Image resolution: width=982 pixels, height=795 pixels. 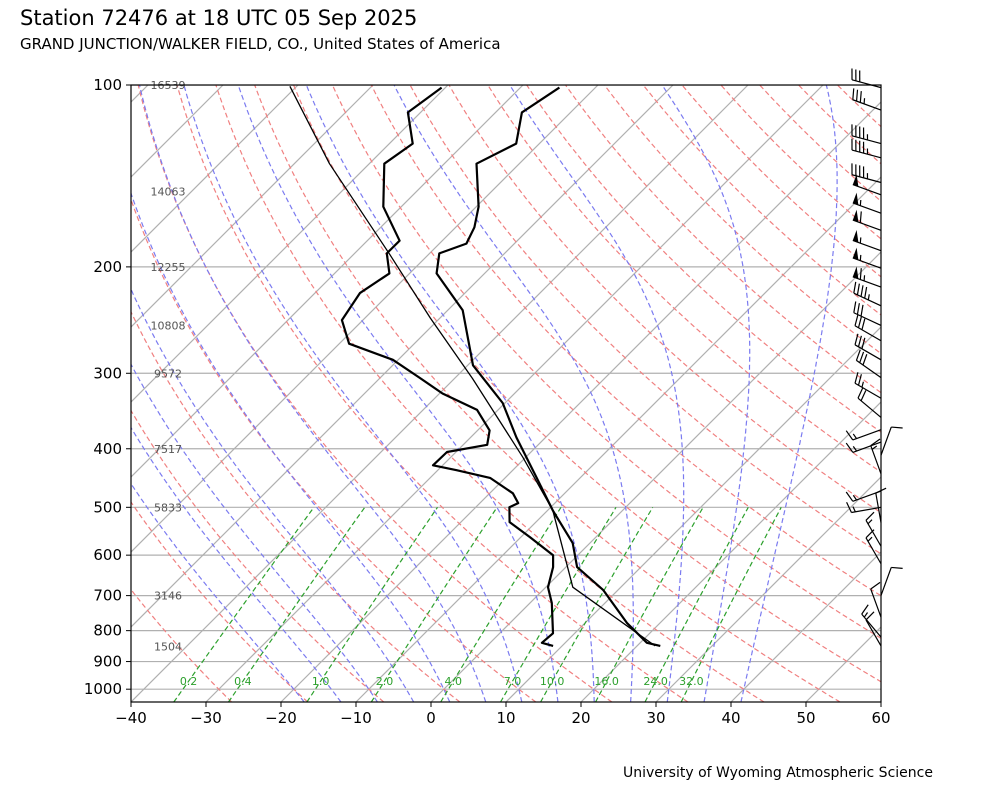 I want to click on y-tick-label: 300, so click(x=107, y=373).